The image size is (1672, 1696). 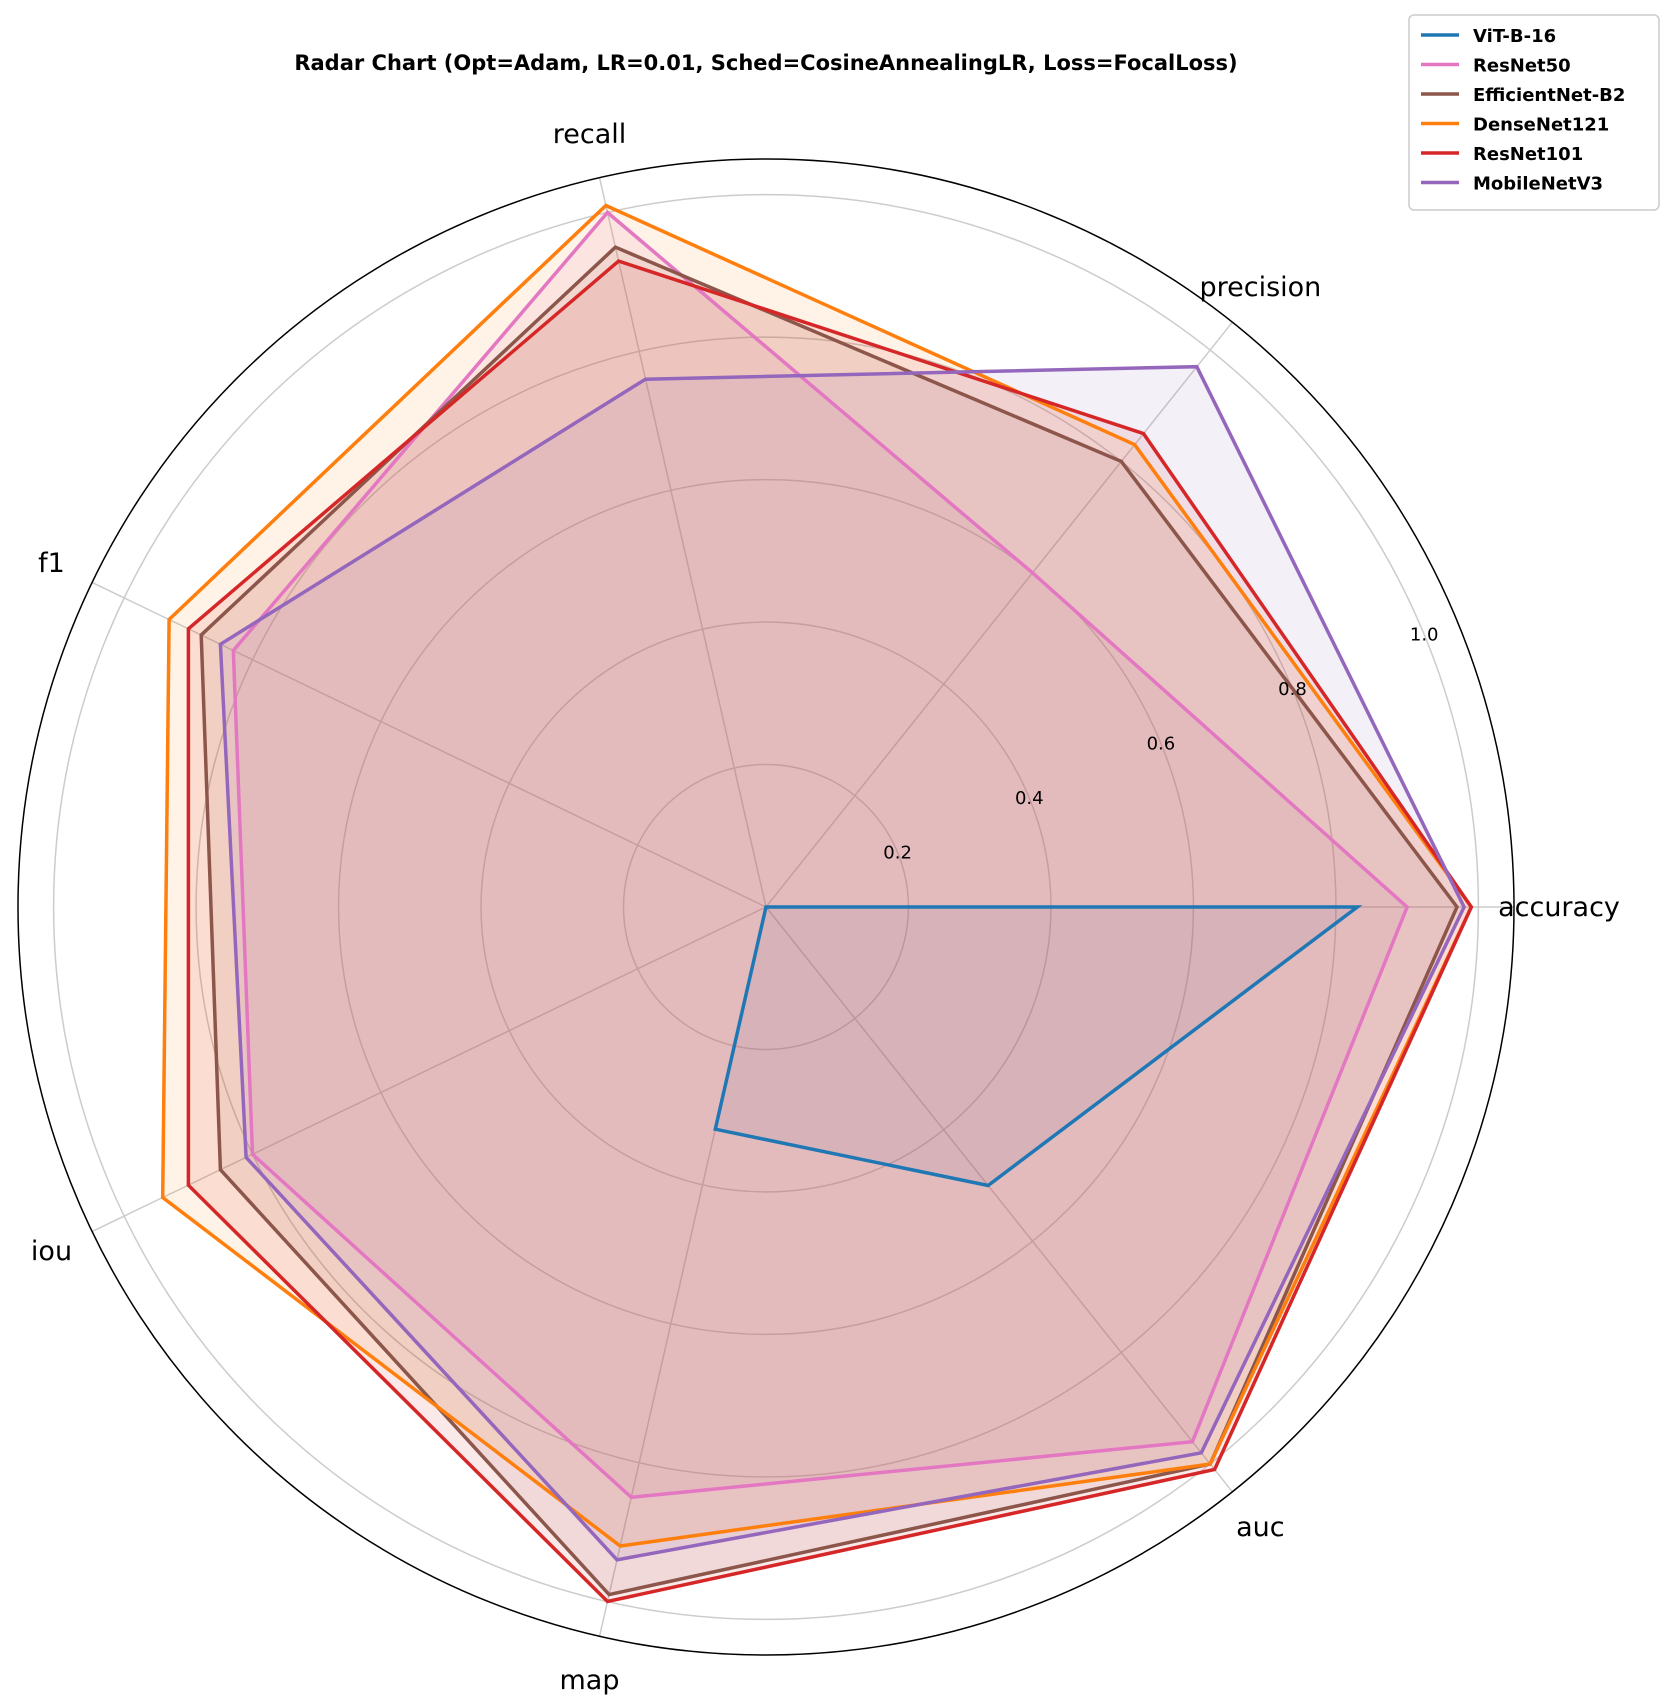 What do you see at coordinates (1292, 689) in the screenshot?
I see `rtick-label-3: 0.8` at bounding box center [1292, 689].